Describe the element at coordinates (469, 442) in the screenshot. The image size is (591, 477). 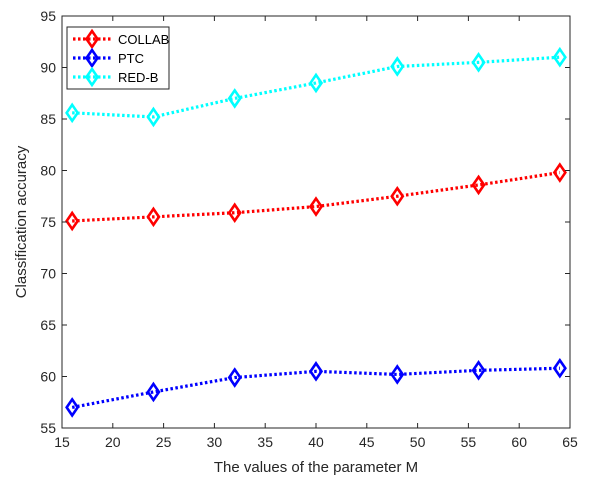
I see `x-tick-label: 55` at that location.